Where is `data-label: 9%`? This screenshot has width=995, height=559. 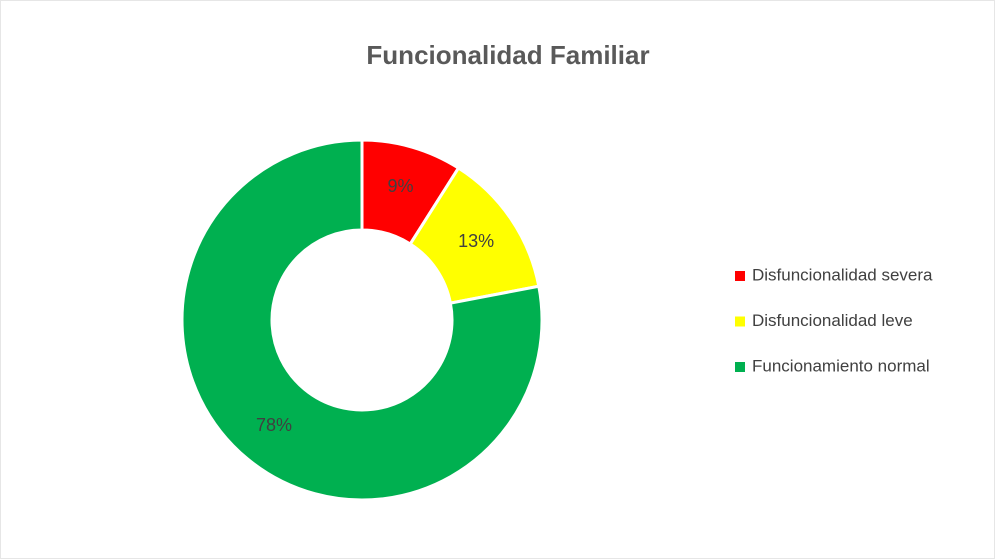
data-label: 9% is located at coordinates (400, 186).